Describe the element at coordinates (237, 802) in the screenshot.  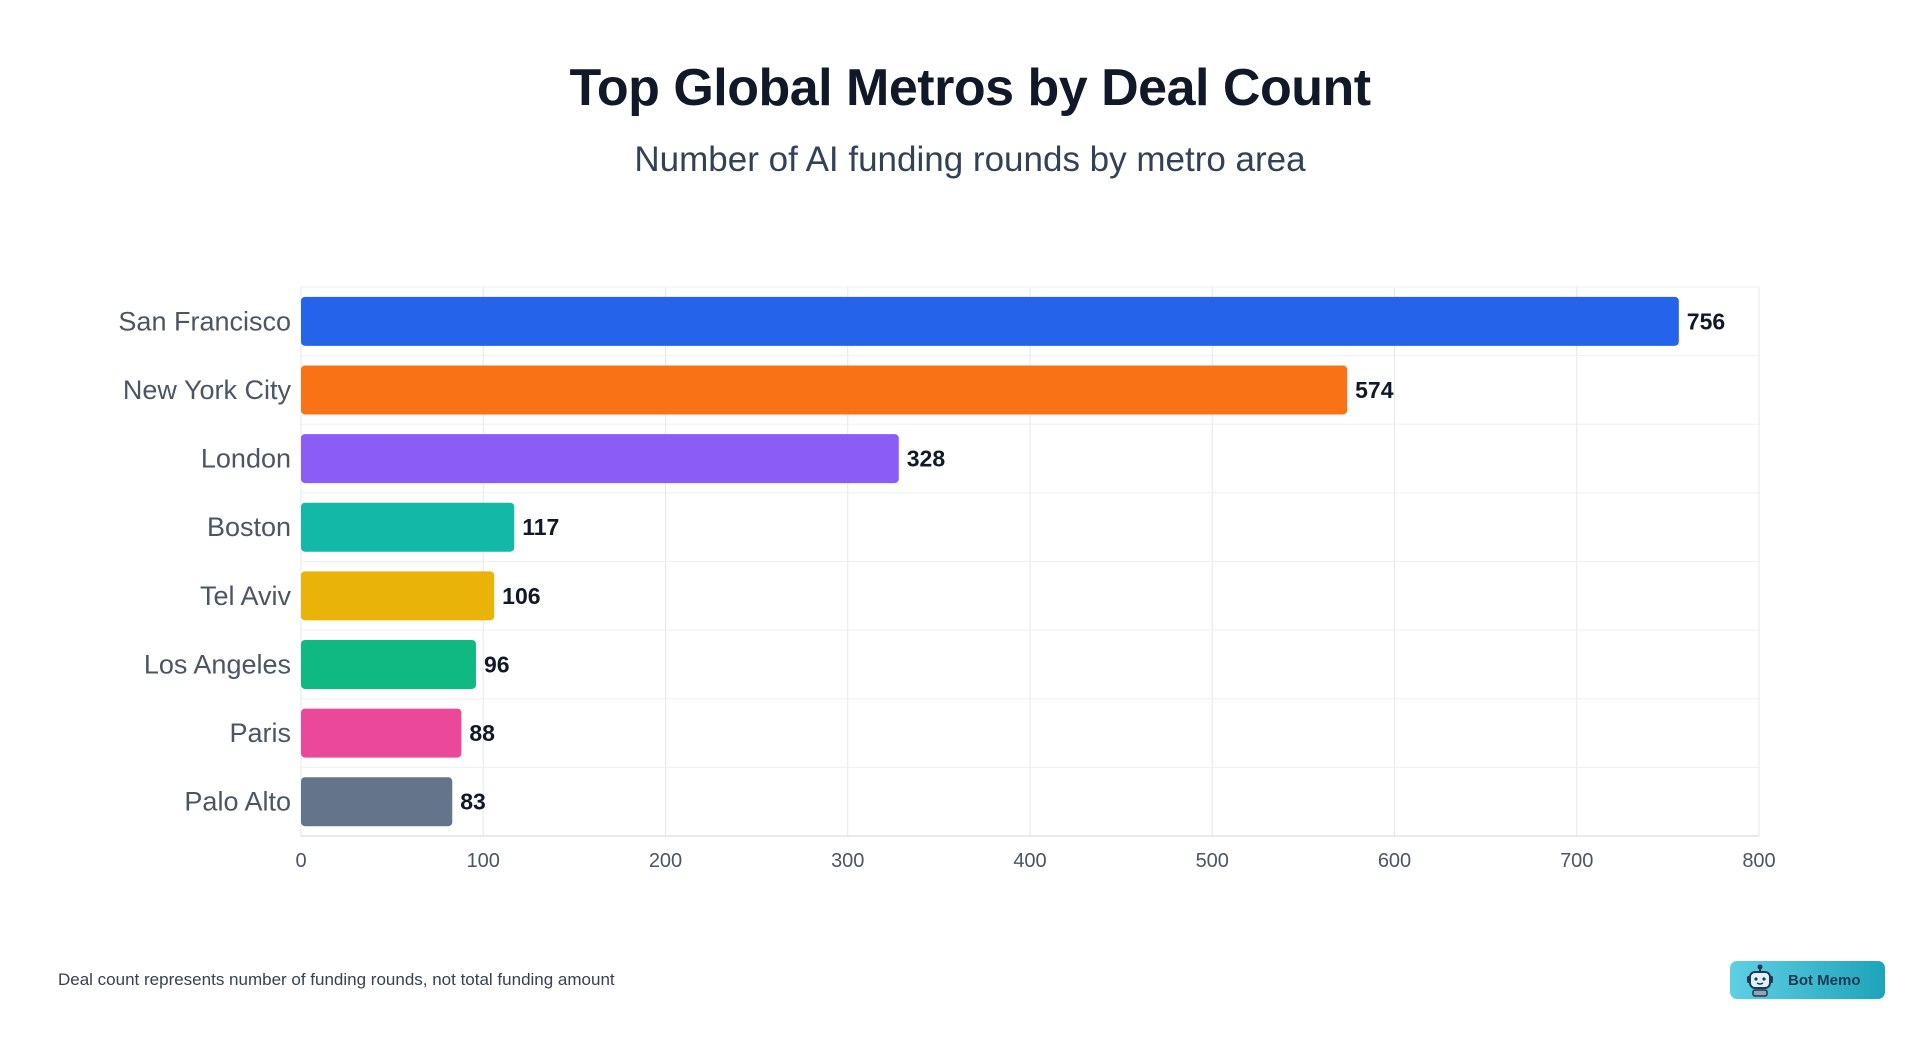
I see `y-tick-label: Palo Alto` at that location.